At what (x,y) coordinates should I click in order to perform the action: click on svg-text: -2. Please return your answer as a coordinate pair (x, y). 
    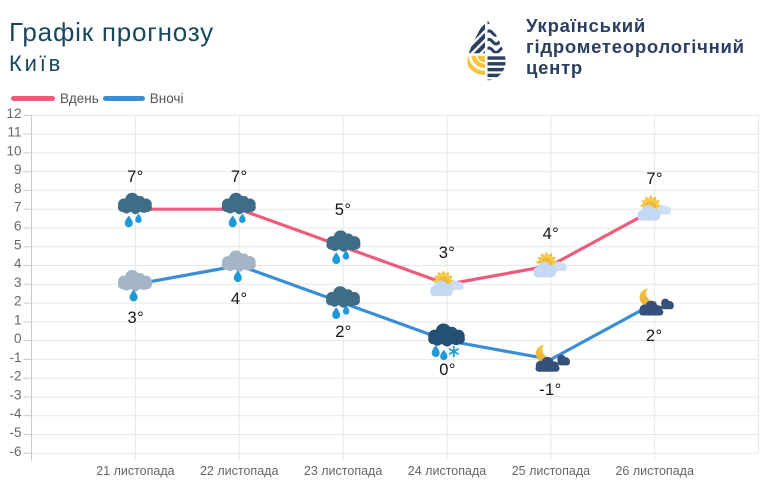
    Looking at the image, I should click on (15, 376).